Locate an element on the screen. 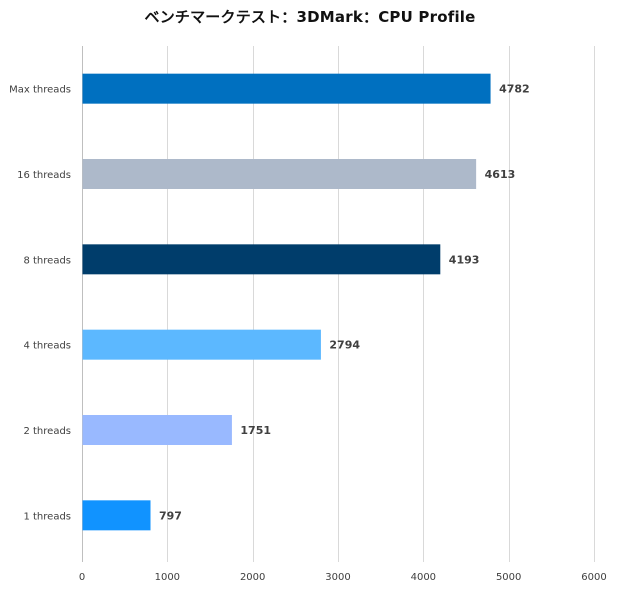  data-label: 2794 is located at coordinates (344, 345).